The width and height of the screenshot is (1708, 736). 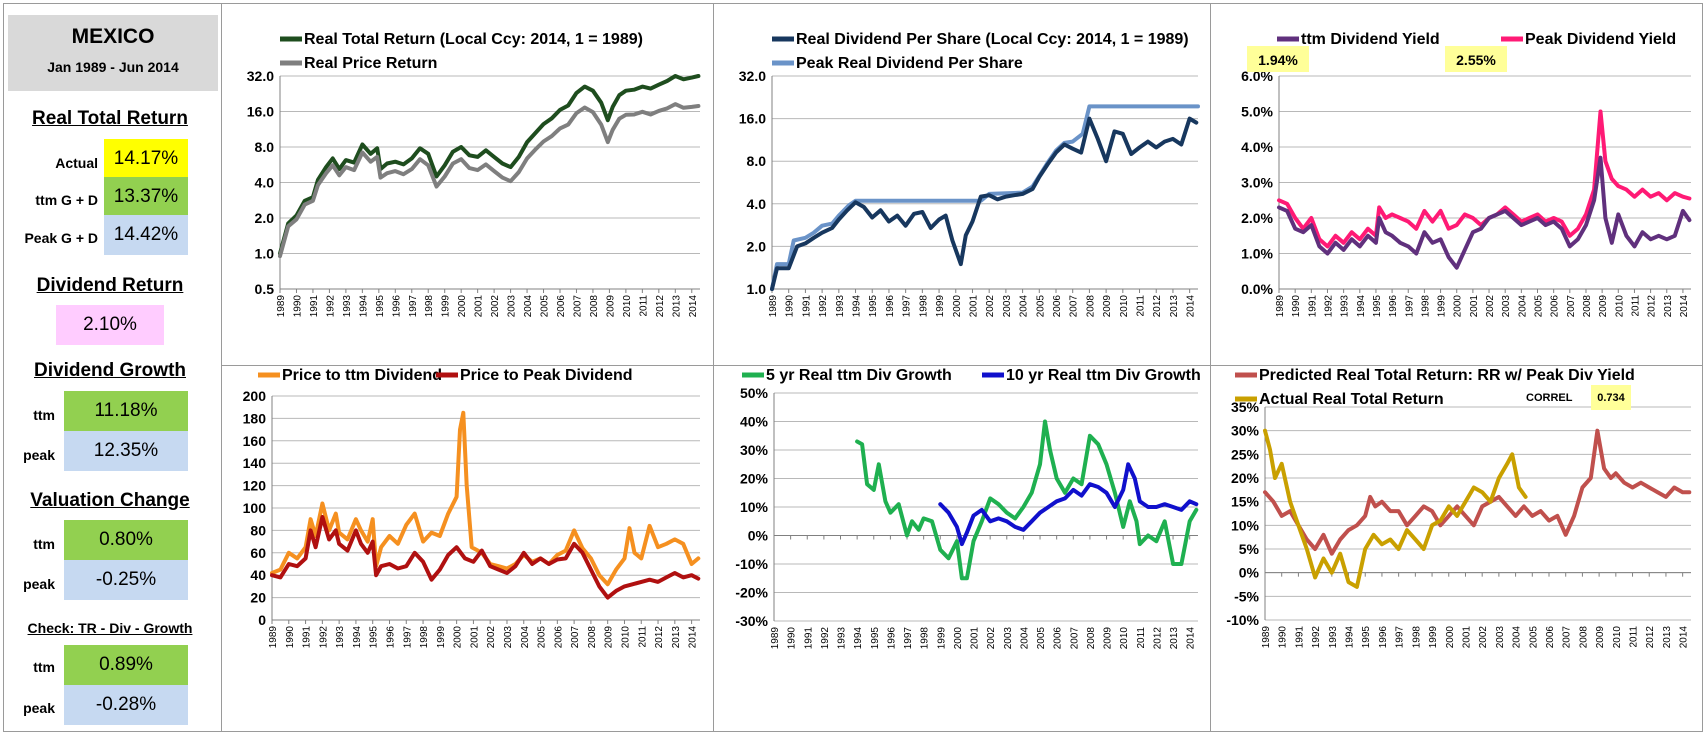 What do you see at coordinates (1257, 112) in the screenshot?
I see `y-tick-label: 5.0%` at bounding box center [1257, 112].